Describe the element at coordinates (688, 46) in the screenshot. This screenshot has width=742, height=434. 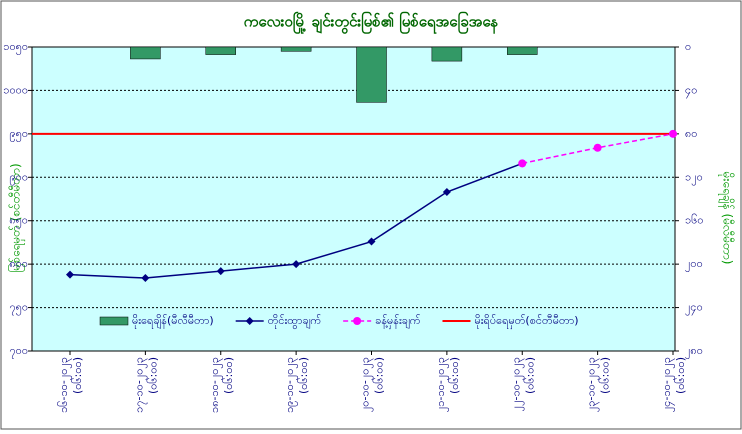
I see `y2-tick-label: ၀` at that location.